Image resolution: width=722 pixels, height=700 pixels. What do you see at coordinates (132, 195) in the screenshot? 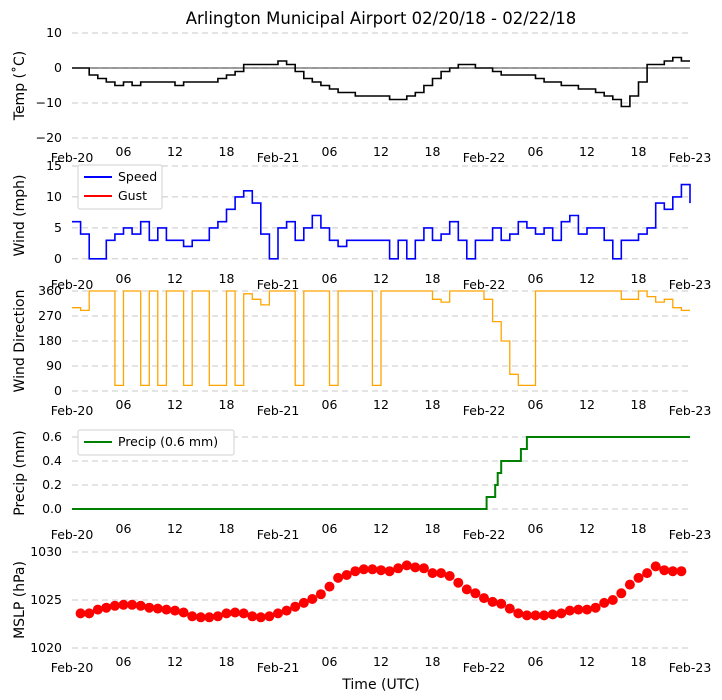
I see `legend-label: Gust` at bounding box center [132, 195].